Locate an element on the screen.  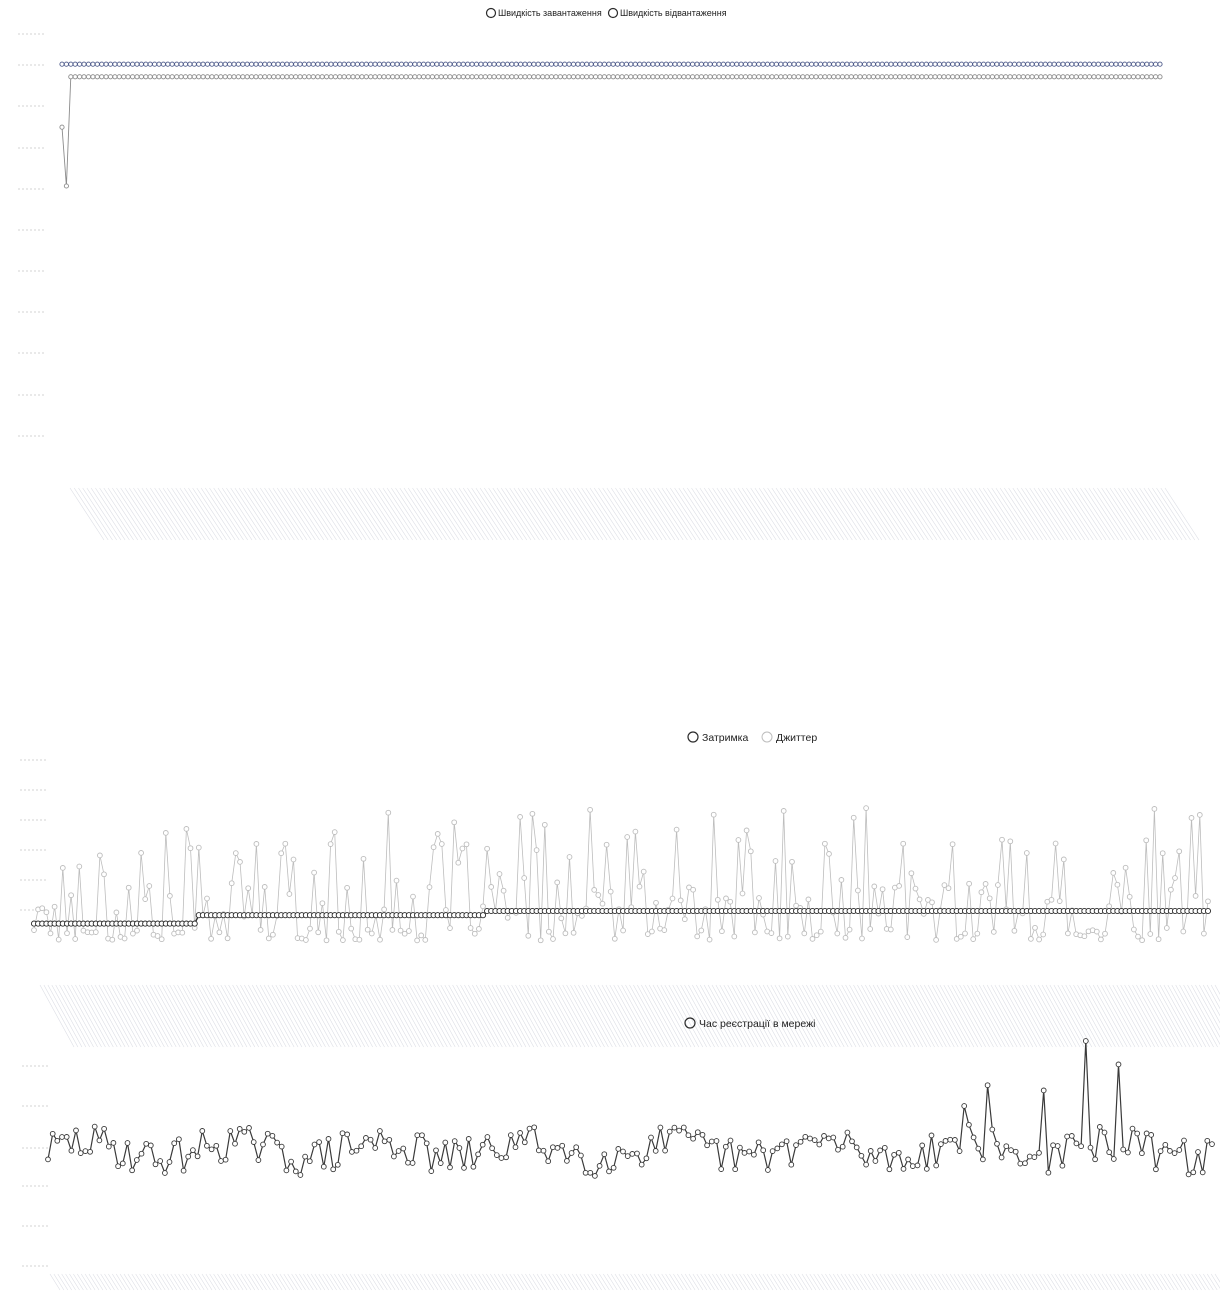
latency-point is located at coordinates (483, 915).